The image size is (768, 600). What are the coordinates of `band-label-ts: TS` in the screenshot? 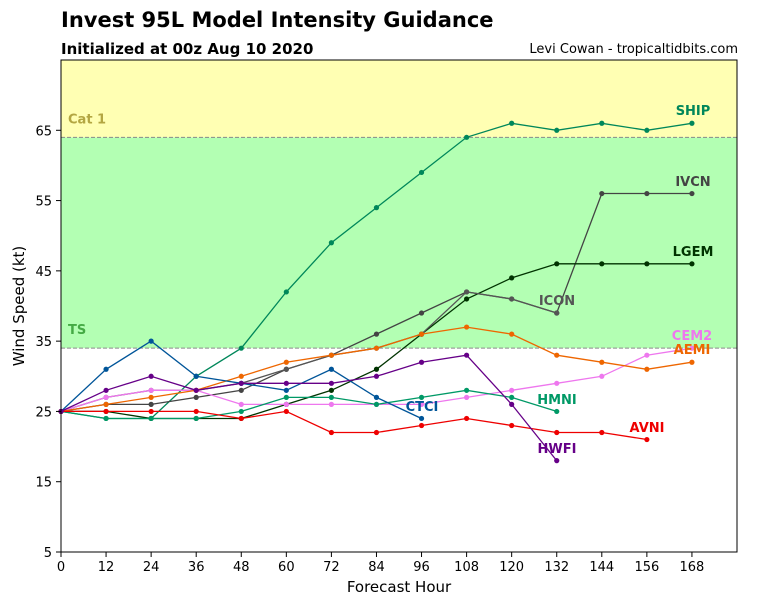 It's located at (77, 330).